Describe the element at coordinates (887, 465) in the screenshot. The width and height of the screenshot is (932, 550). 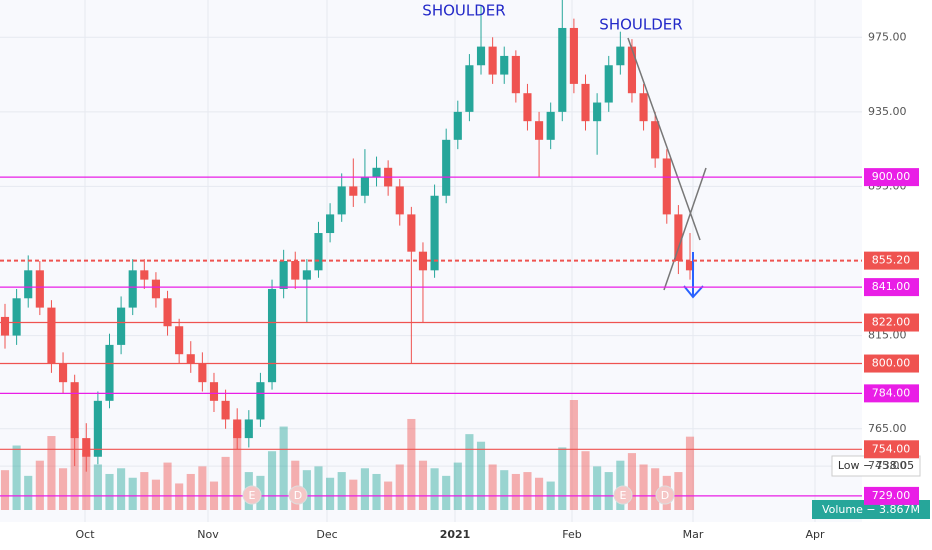
I see `y-tick-label: 745.00` at that location.